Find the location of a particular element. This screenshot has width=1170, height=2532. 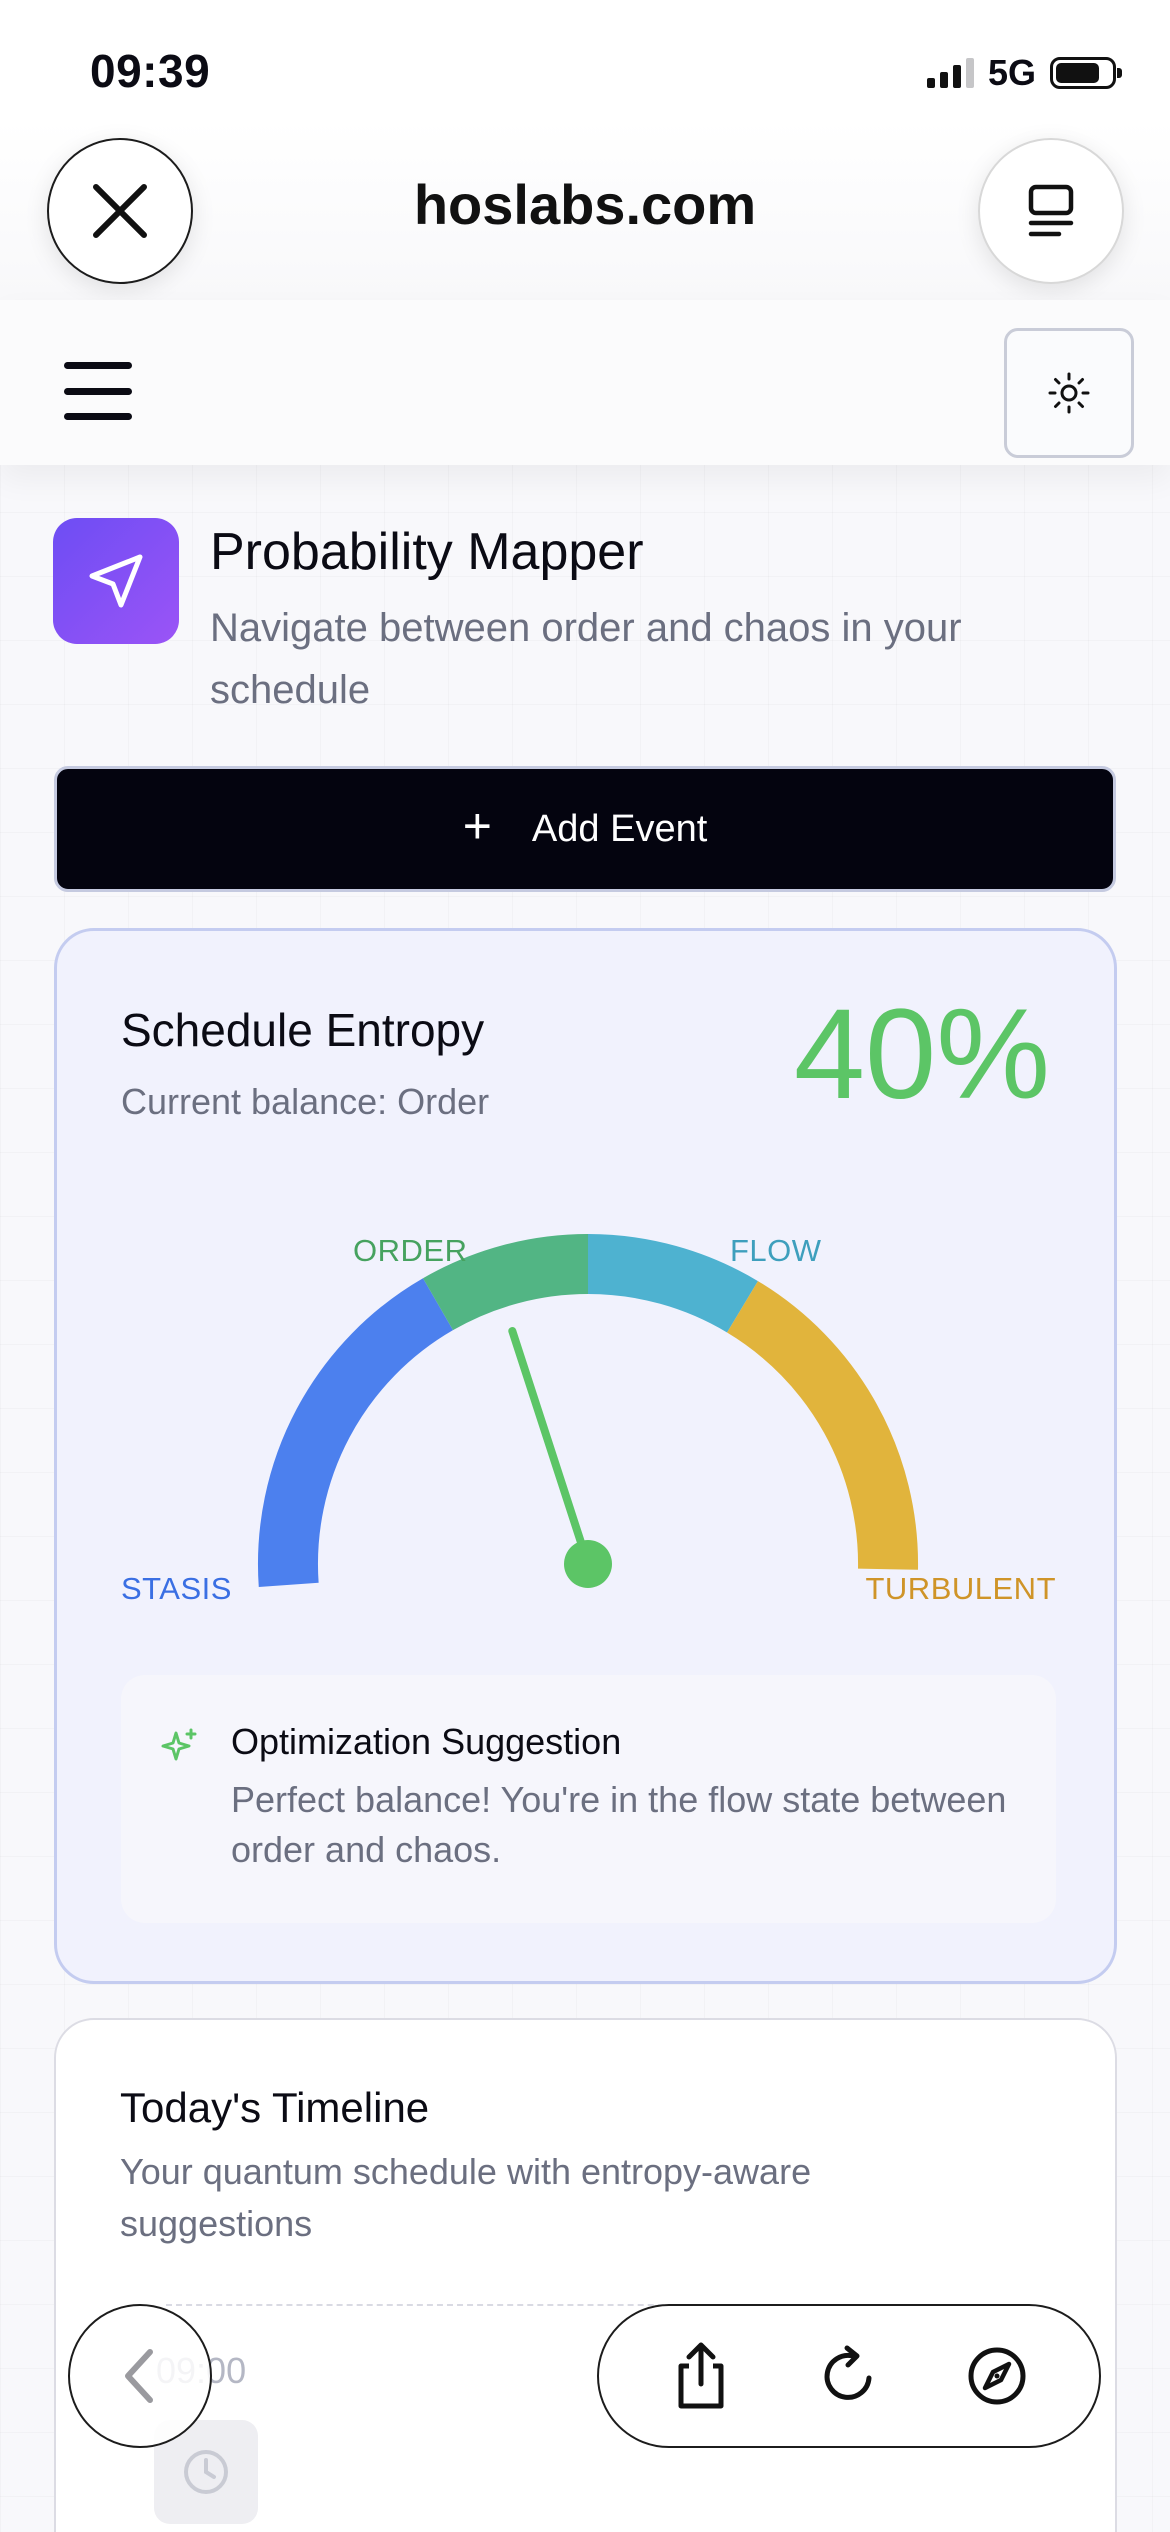

url-text: hoslabs.com is located at coordinates (585, 204).